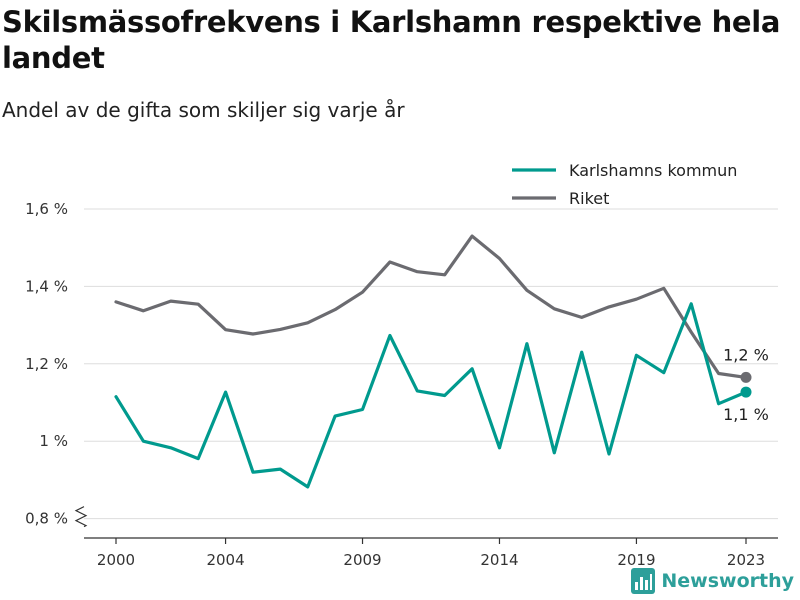 The width and height of the screenshot is (800, 600). What do you see at coordinates (81, 517) in the screenshot?
I see `axis-break-icon` at bounding box center [81, 517].